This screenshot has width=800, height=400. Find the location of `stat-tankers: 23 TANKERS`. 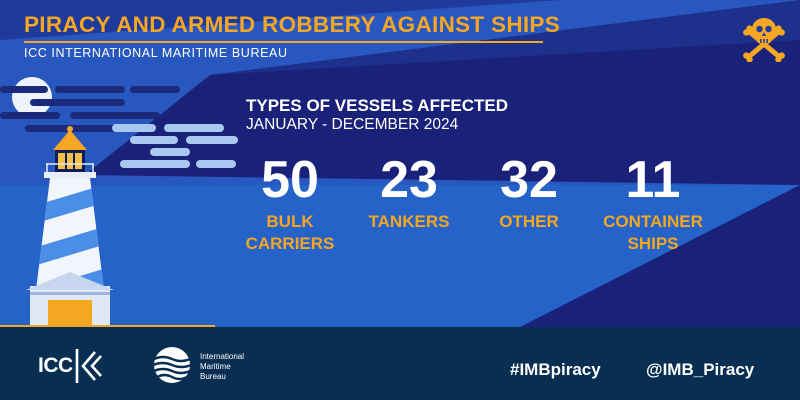

stat-tankers: 23 TANKERS is located at coordinates (409, 191).